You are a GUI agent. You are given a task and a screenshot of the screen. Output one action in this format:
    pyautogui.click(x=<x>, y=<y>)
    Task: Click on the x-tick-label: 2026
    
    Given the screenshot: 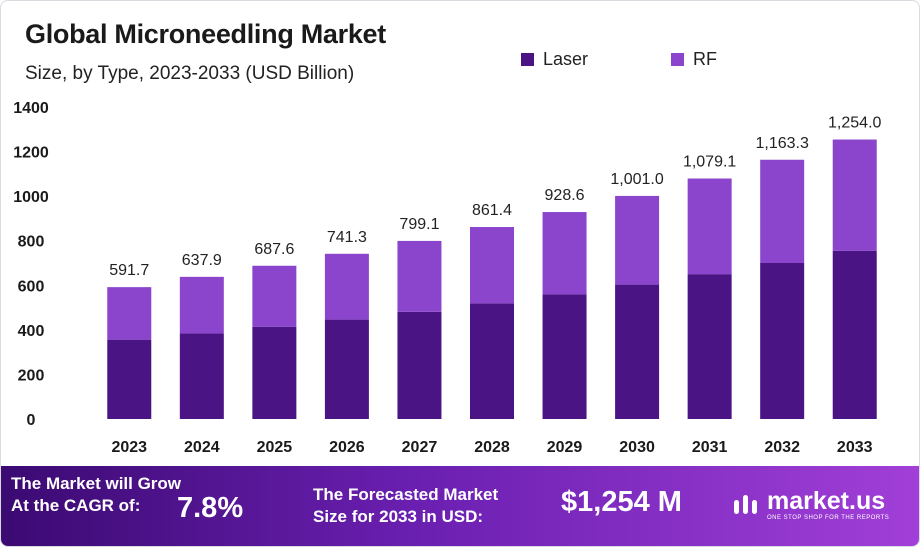 What is the action you would take?
    pyautogui.click(x=347, y=447)
    